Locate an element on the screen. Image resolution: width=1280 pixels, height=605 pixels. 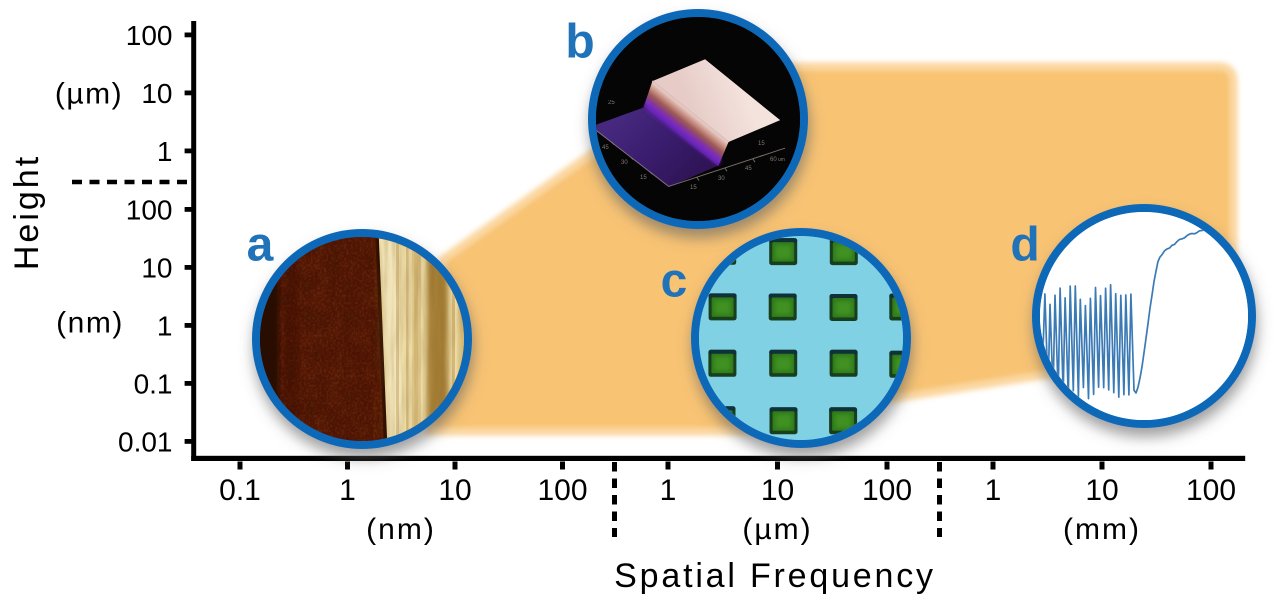
svg-text: a is located at coordinates (260, 245).